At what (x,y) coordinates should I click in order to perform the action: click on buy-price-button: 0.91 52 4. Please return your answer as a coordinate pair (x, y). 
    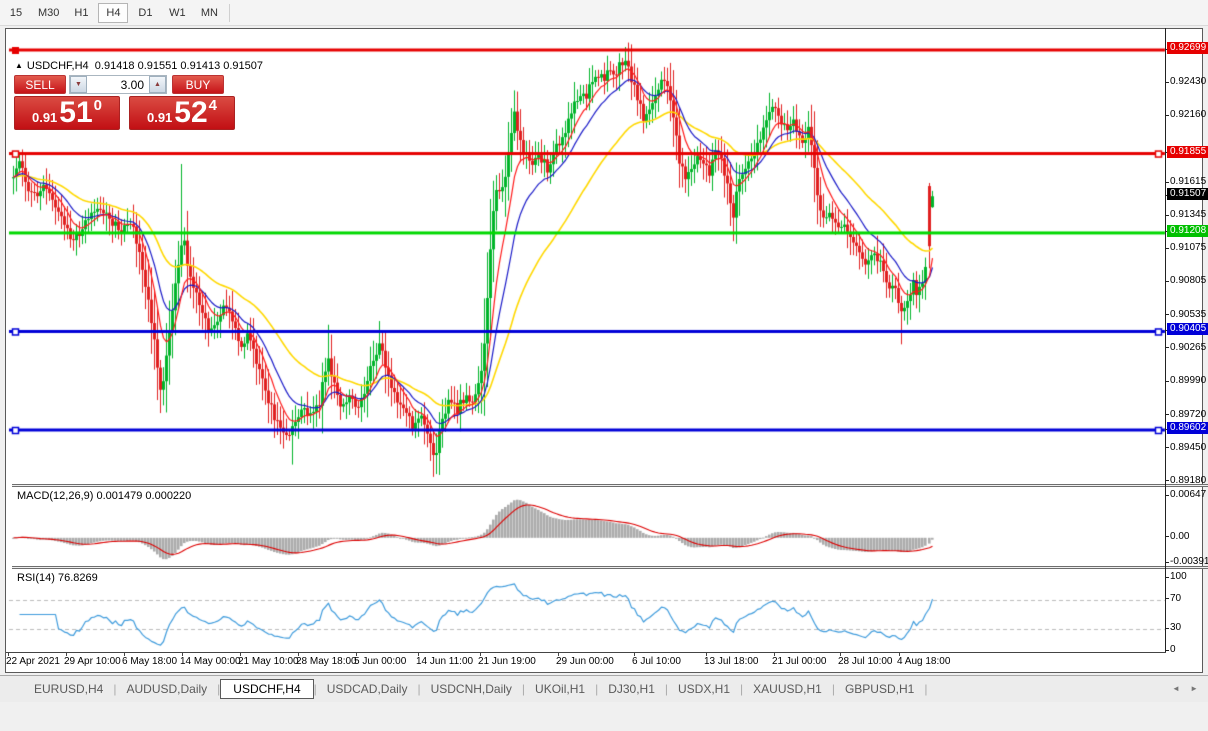
    Looking at the image, I should click on (182, 113).